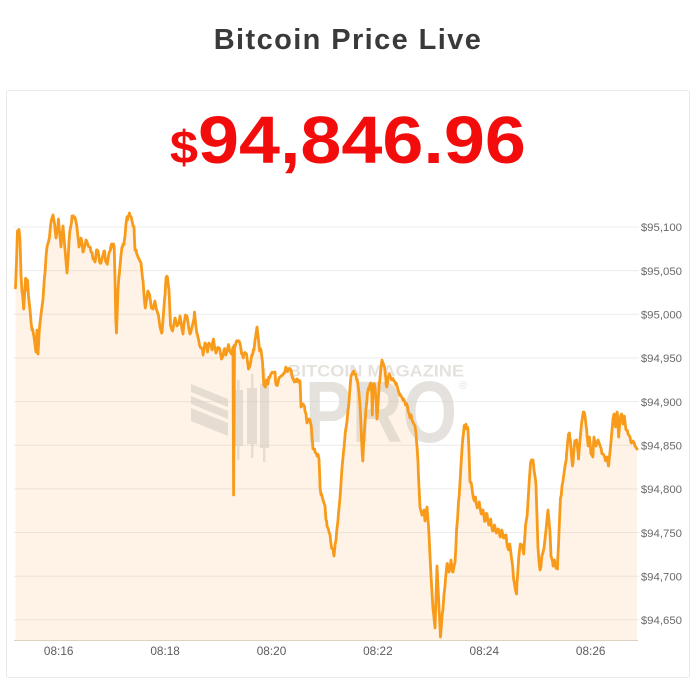  I want to click on svg-text: $94,950, so click(661, 359).